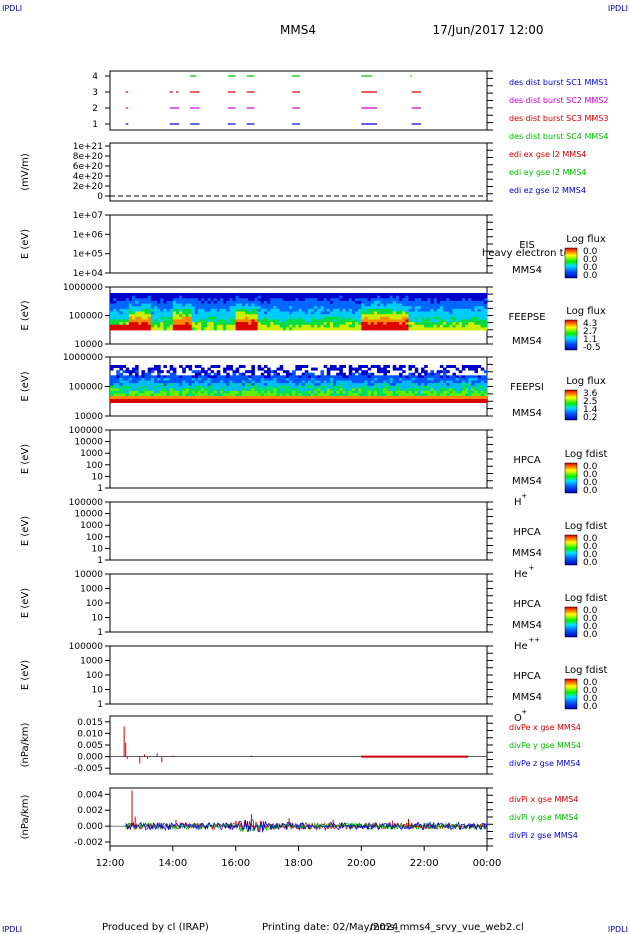 This screenshot has height=934, width=630. I want to click on feepsi-colorbar, so click(571, 405).